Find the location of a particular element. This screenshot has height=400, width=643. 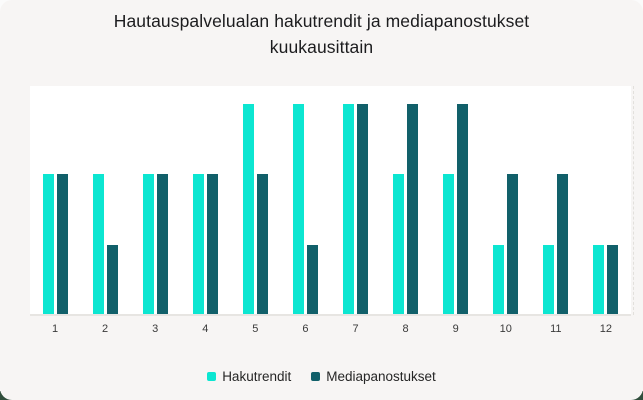

x-tick-label-7: 7 is located at coordinates (355, 329).